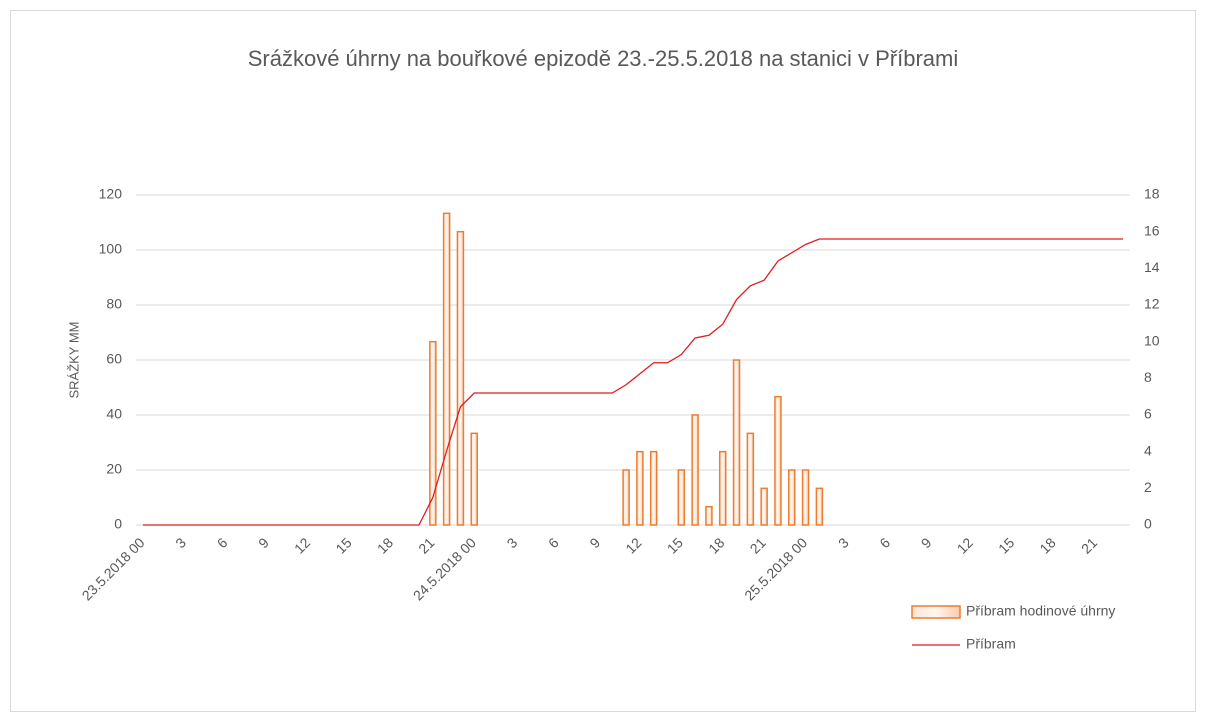 This screenshot has height=722, width=1206. Describe the element at coordinates (73, 359) in the screenshot. I see `y-axis-label: SRÁŽKY MM` at that location.